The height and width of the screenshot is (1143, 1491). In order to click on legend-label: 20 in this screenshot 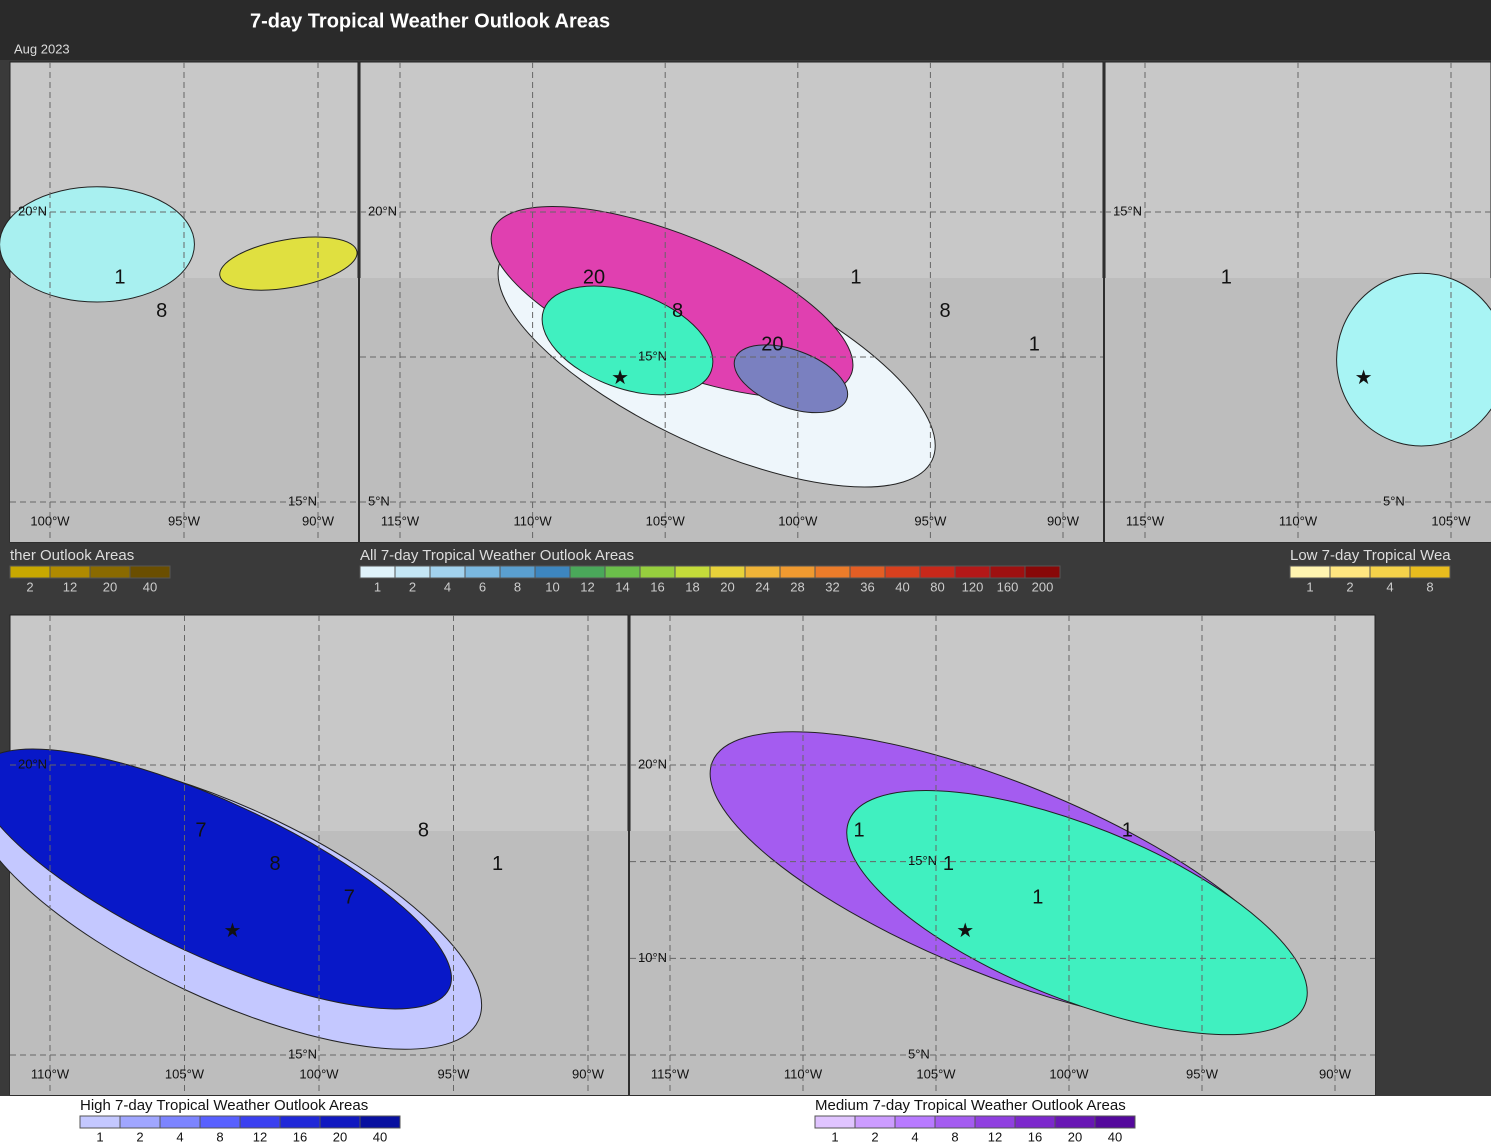, I will do `click(1075, 1136)`.